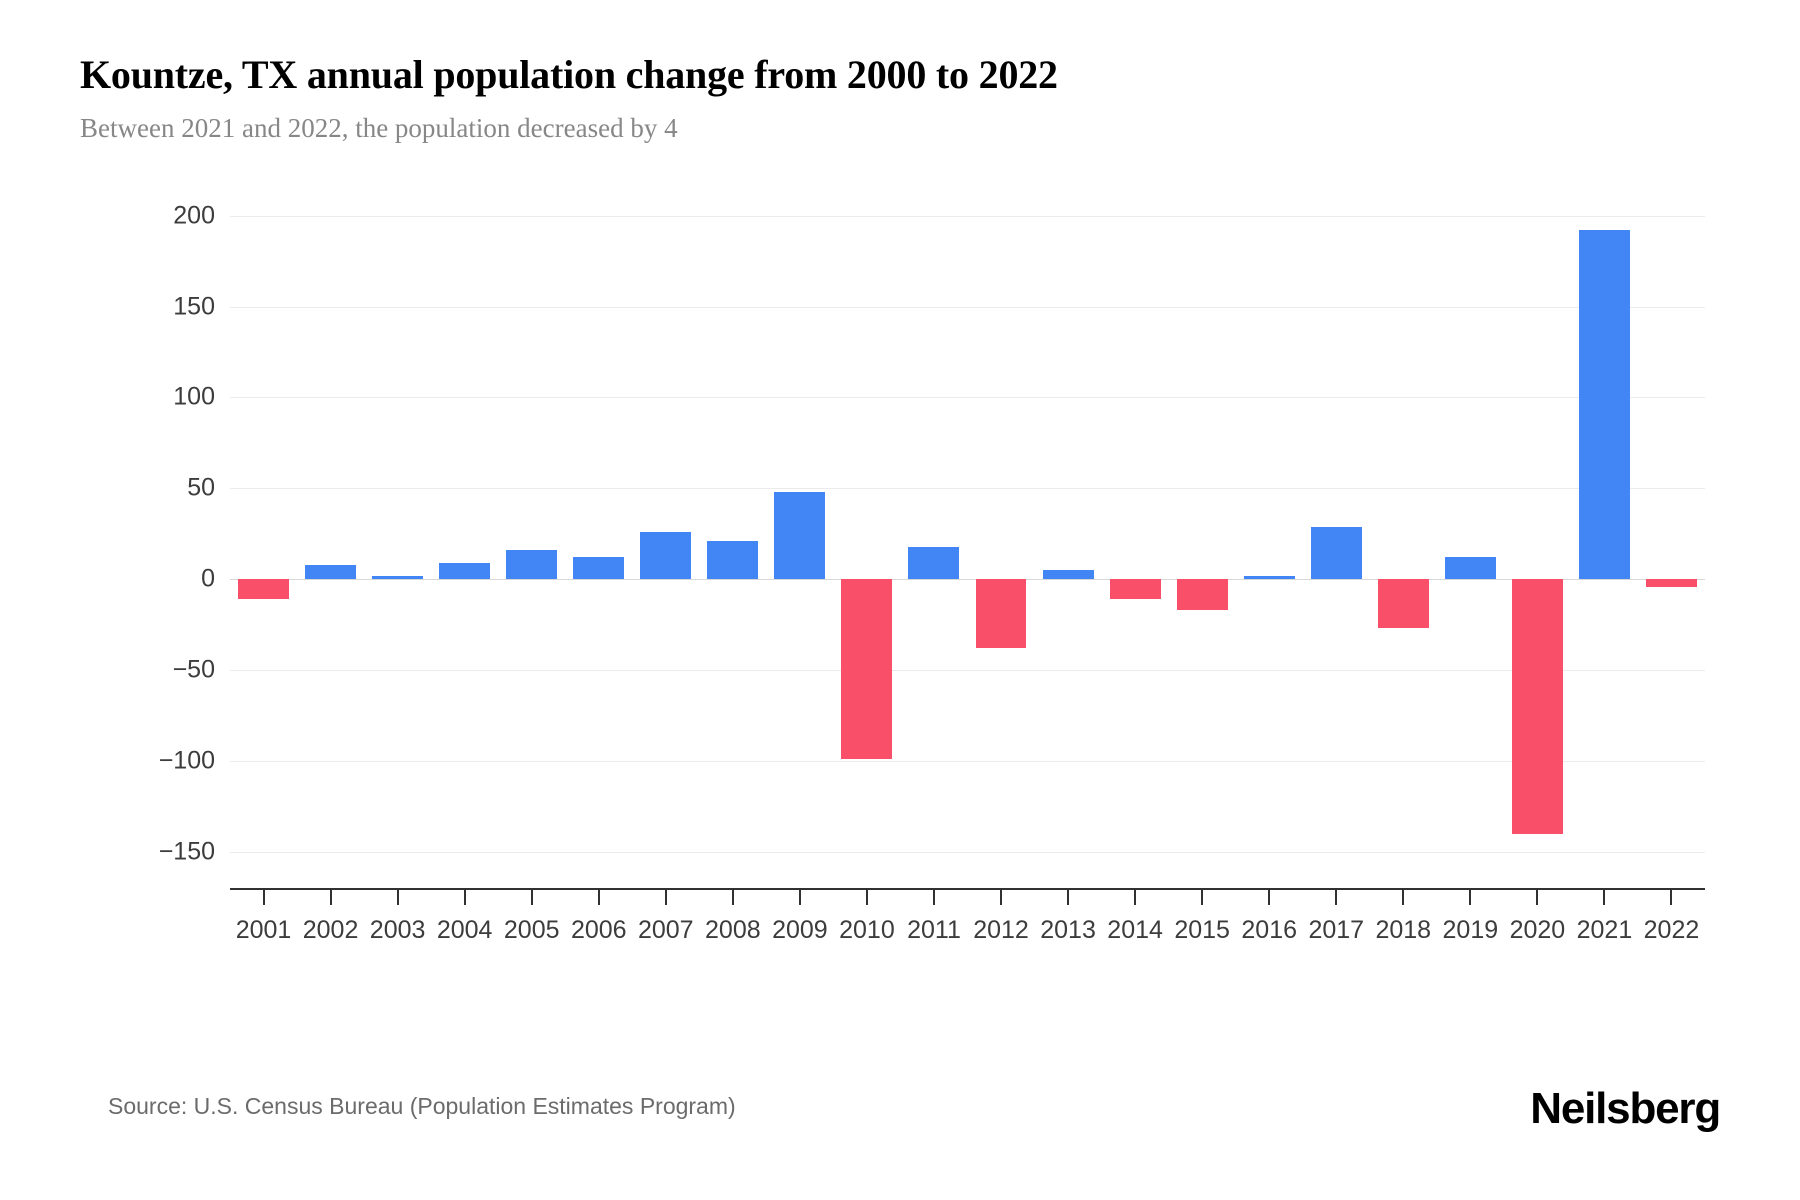 The width and height of the screenshot is (1800, 1200). What do you see at coordinates (1470, 568) in the screenshot?
I see `bar-2019` at bounding box center [1470, 568].